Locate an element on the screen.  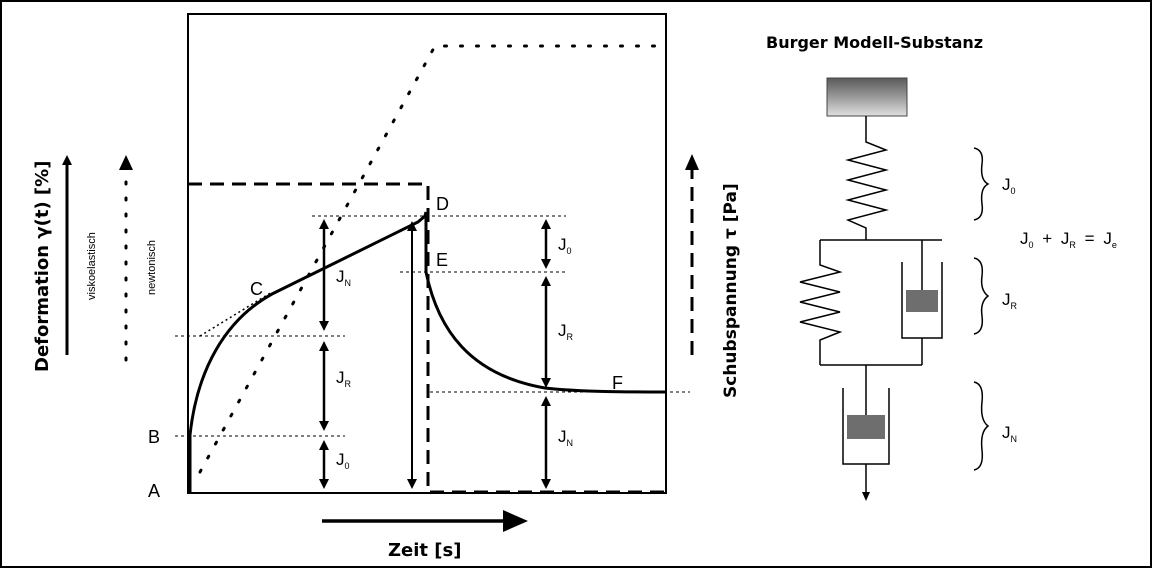
point-c-label: C is located at coordinates (256, 289).